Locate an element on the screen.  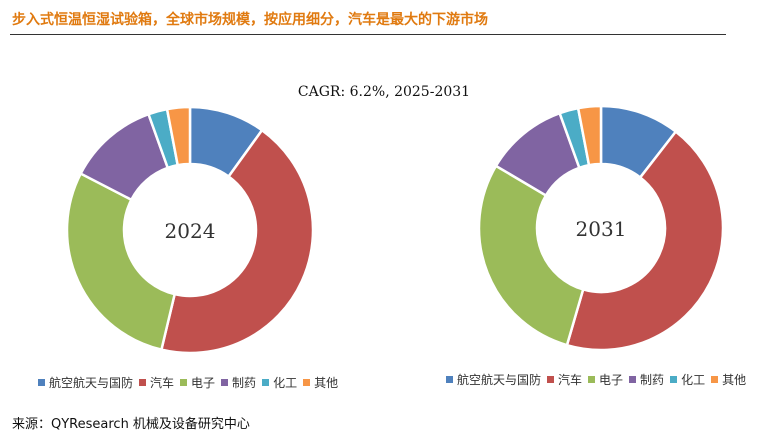
center-year-label: 2031 is located at coordinates (601, 229).